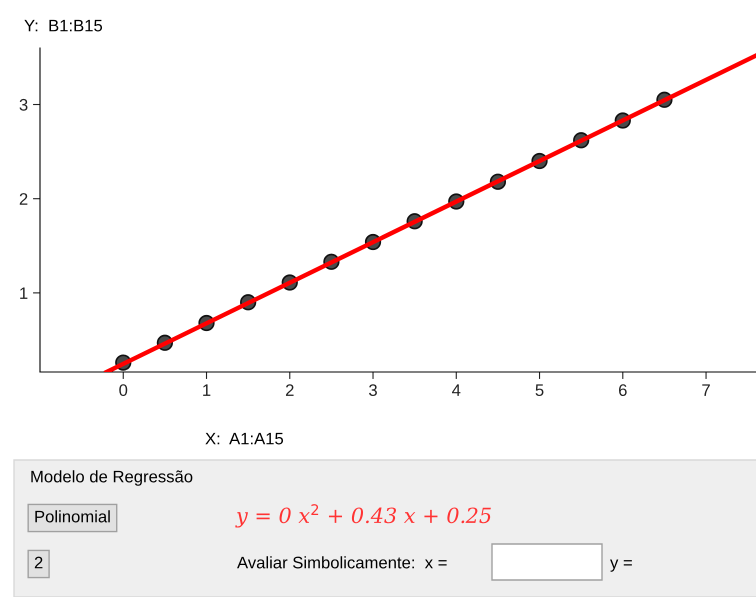 Image resolution: width=756 pixels, height=597 pixels. Describe the element at coordinates (24, 199) in the screenshot. I see `y-tick-label: 2` at that location.